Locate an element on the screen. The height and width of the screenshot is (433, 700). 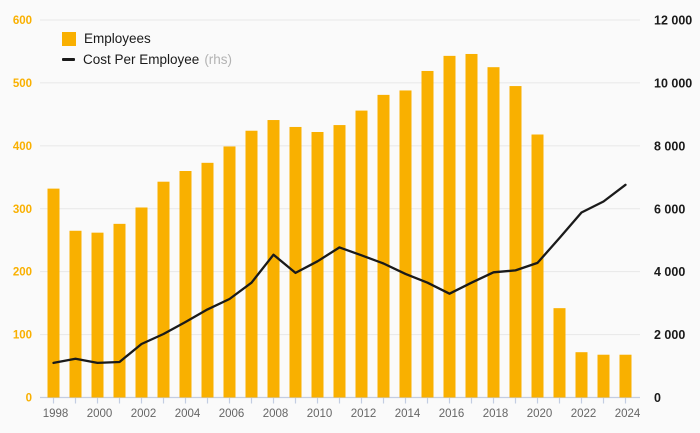
legend: Employees Cost Per Employee (rhs) is located at coordinates (147, 49).